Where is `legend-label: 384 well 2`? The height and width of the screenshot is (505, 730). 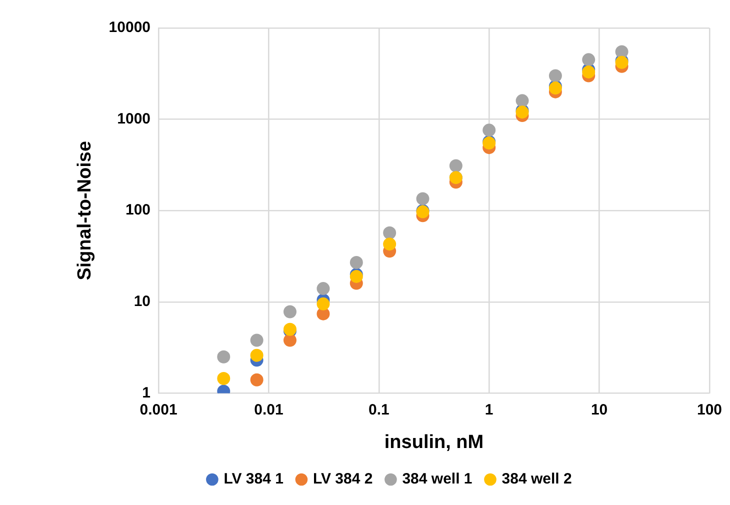 legend-label: 384 well 2 is located at coordinates (537, 479).